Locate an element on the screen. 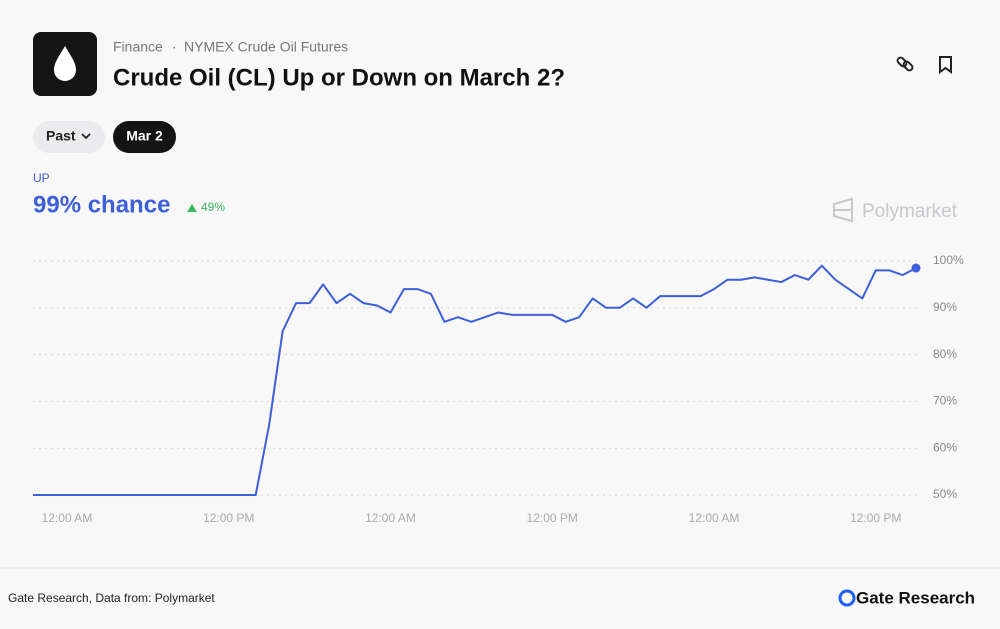  source: Gate Research, Data from: Polymarket is located at coordinates (111, 598).